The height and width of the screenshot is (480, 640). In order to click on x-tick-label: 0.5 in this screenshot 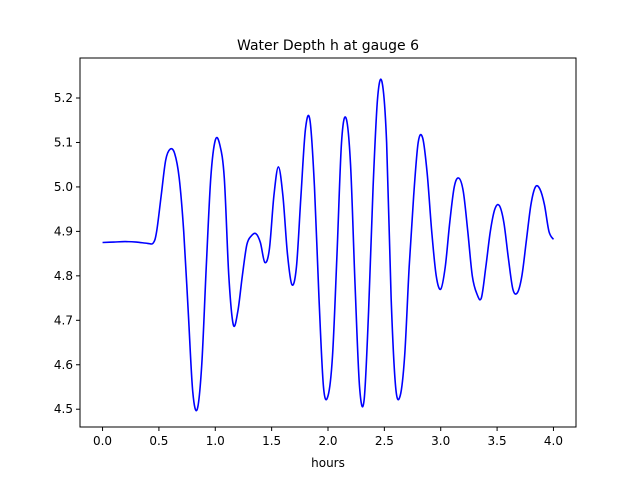, I will do `click(158, 441)`.